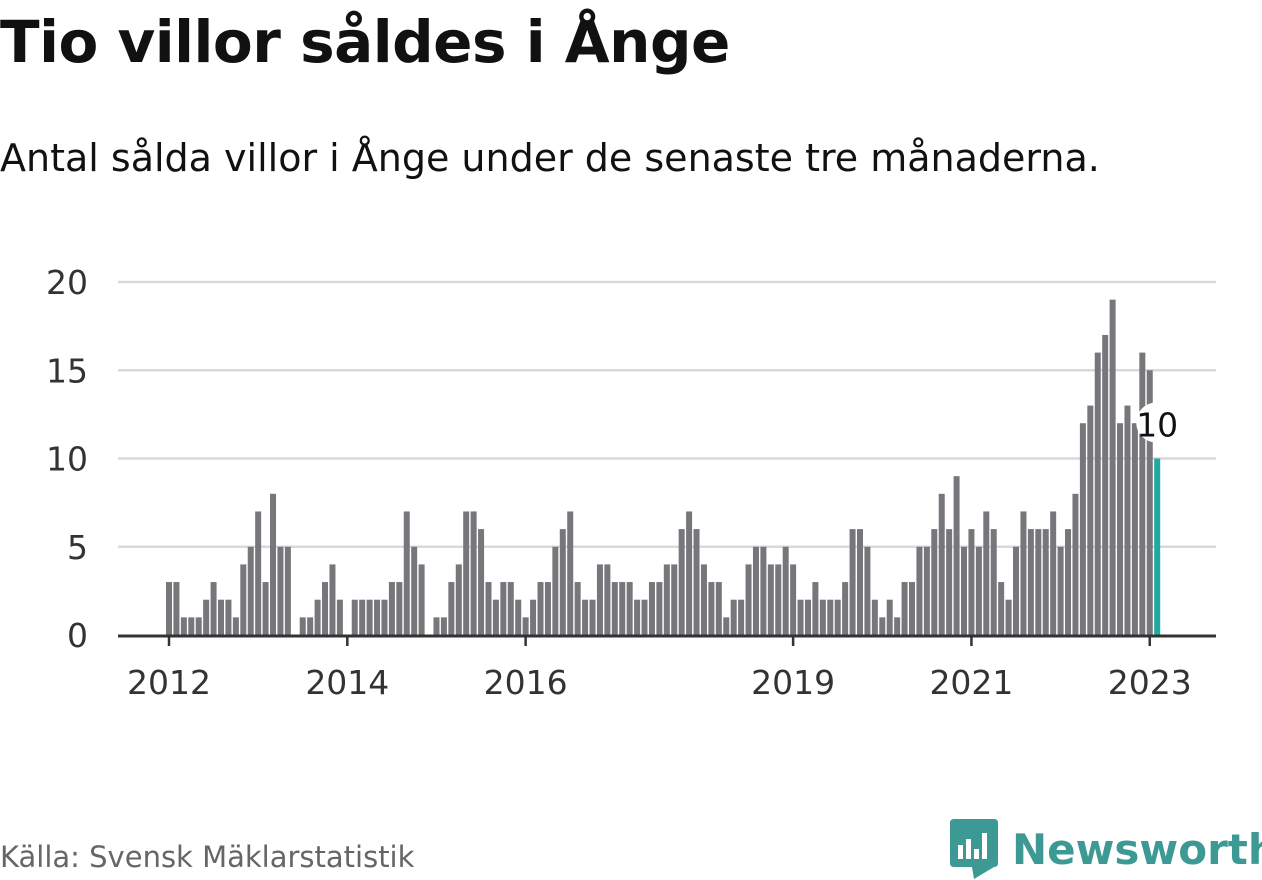 The width and height of the screenshot is (1262, 880). Describe the element at coordinates (169, 682) in the screenshot. I see `x-tick-label: 2012` at that location.